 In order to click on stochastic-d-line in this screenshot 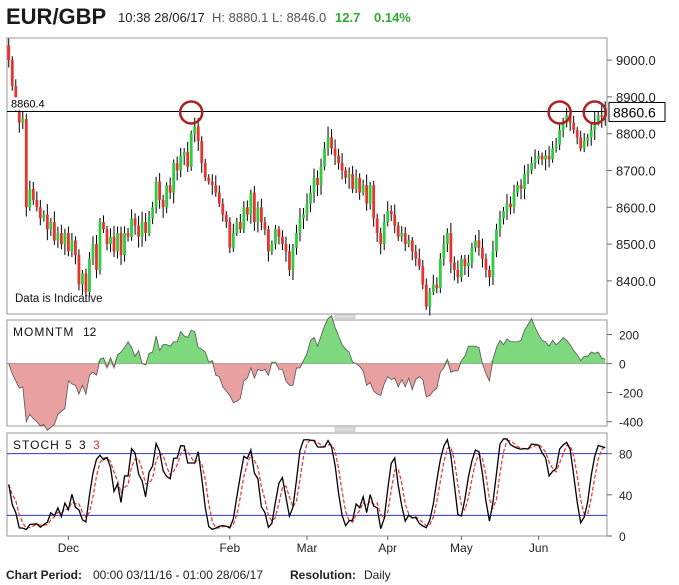, I will do `click(307, 484)`.